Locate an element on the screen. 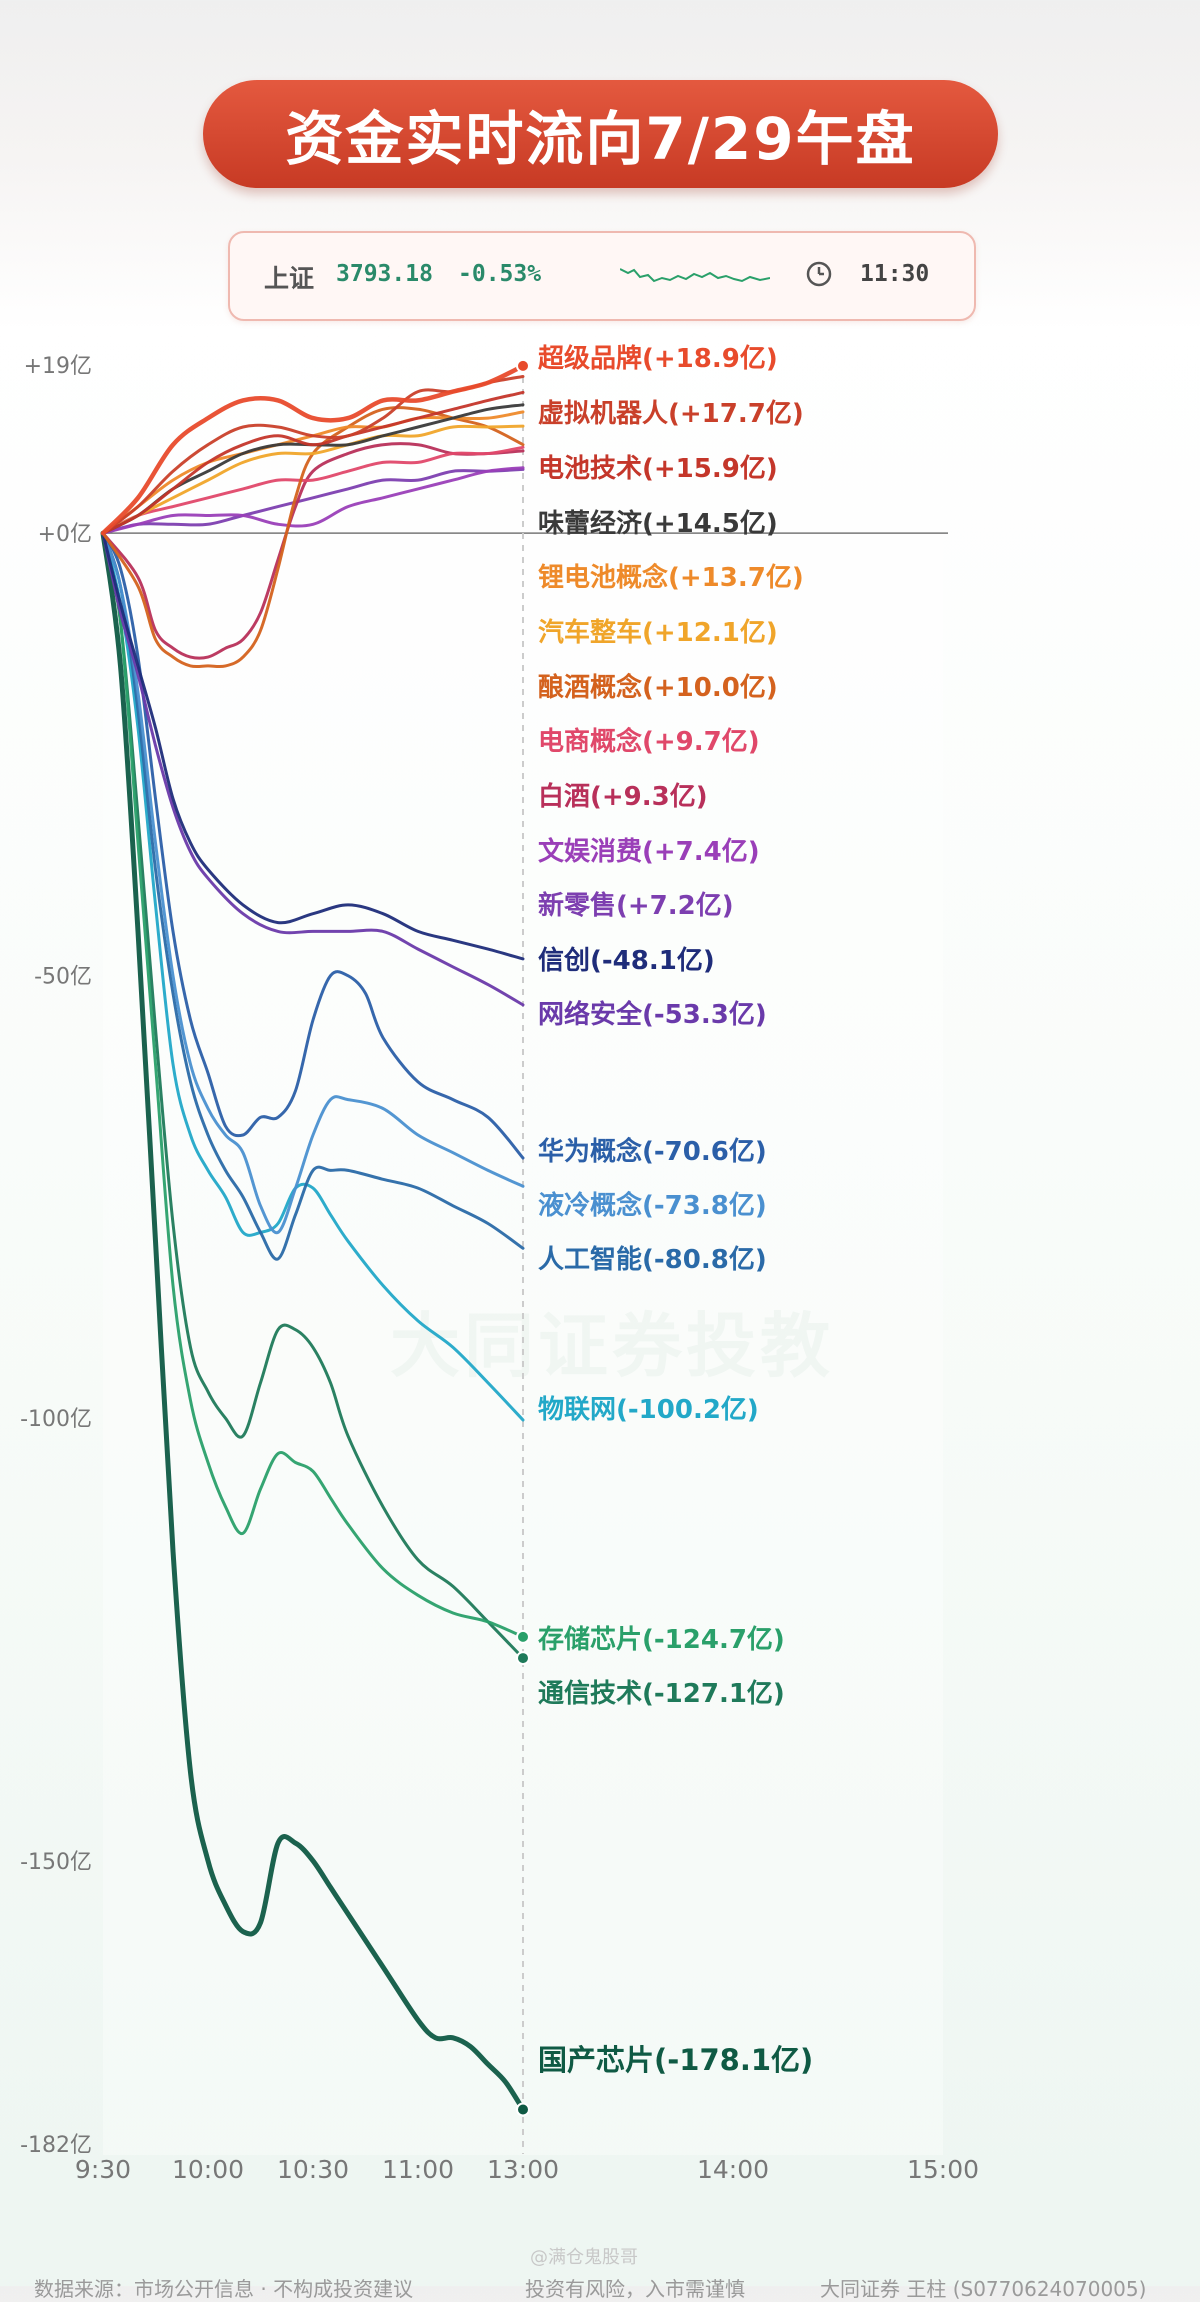  series-label-3: 电池技术(+15.9亿) is located at coordinates (658, 469).